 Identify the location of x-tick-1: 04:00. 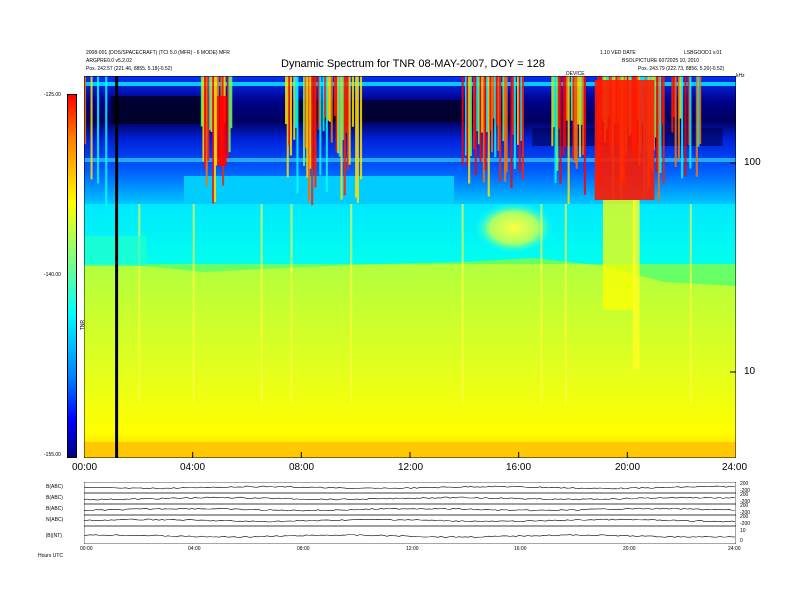
(193, 467).